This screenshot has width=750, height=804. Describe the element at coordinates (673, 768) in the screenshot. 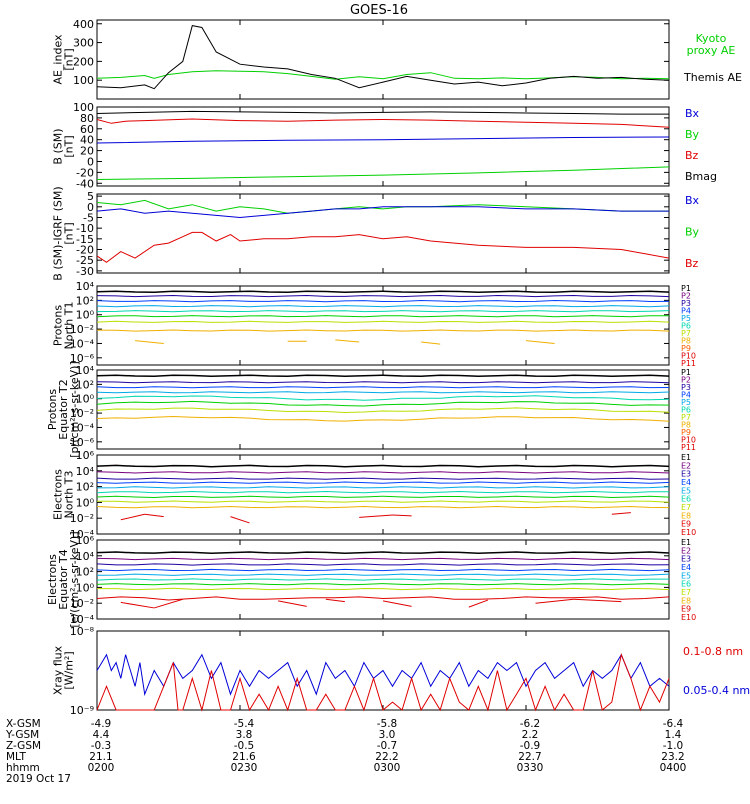

I see `footer-value-4-4: 0400` at that location.